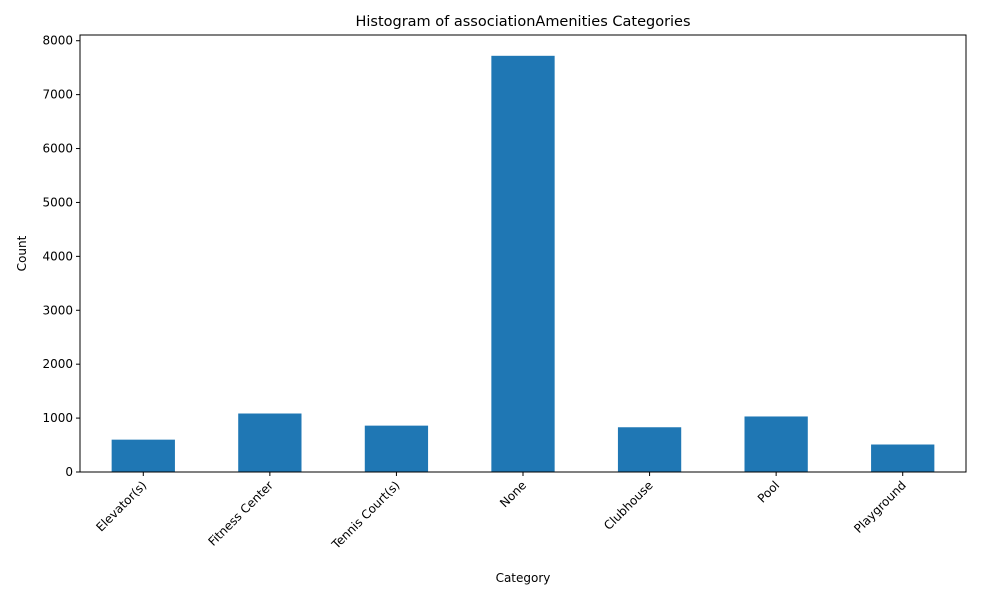 Image resolution: width=1000 pixels, height=600 pixels. What do you see at coordinates (649, 449) in the screenshot?
I see `bar-clubhouse` at bounding box center [649, 449].